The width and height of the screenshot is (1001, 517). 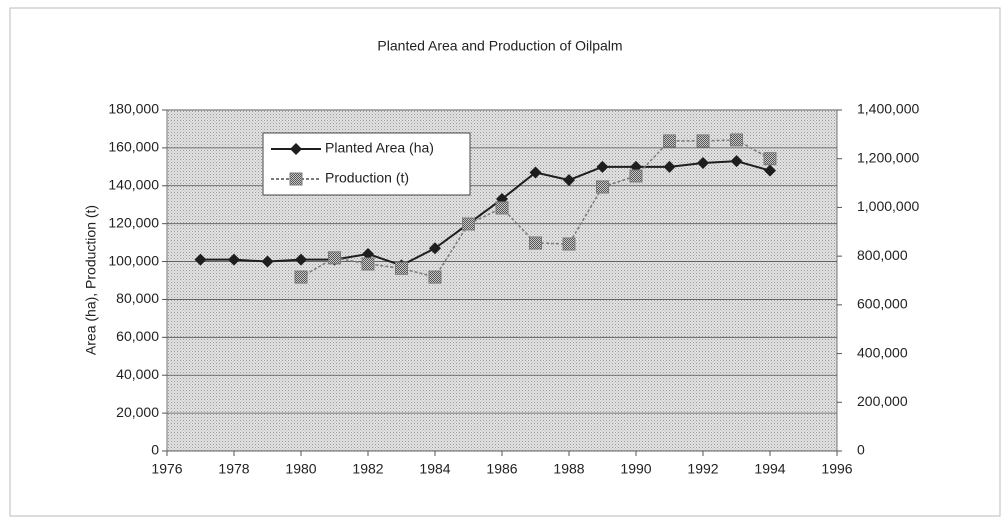 What do you see at coordinates (882, 255) in the screenshot?
I see `y2-tick-label: 800,000` at bounding box center [882, 255].